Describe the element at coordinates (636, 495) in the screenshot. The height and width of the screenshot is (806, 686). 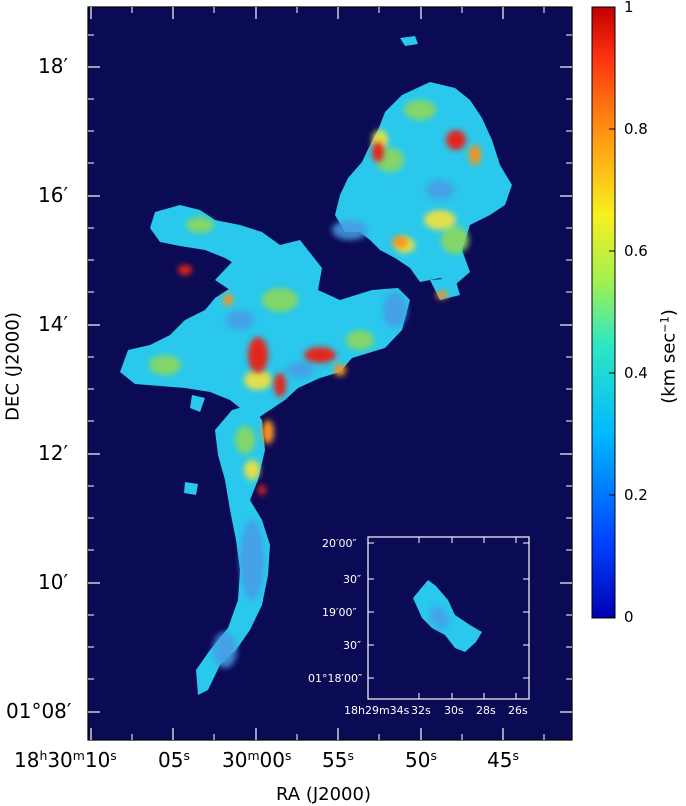
I see `colorbar-tick-label: 0.2` at that location.